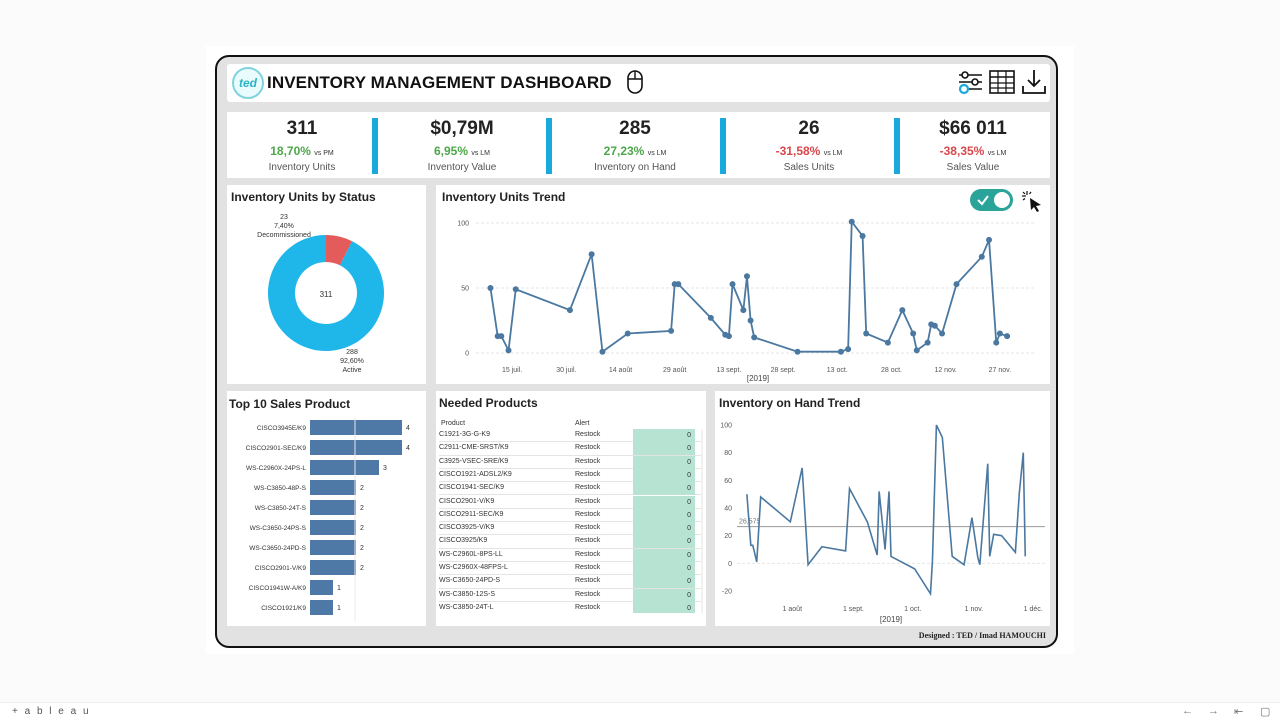  I want to click on needed-products-title: Needed Products, so click(488, 403).